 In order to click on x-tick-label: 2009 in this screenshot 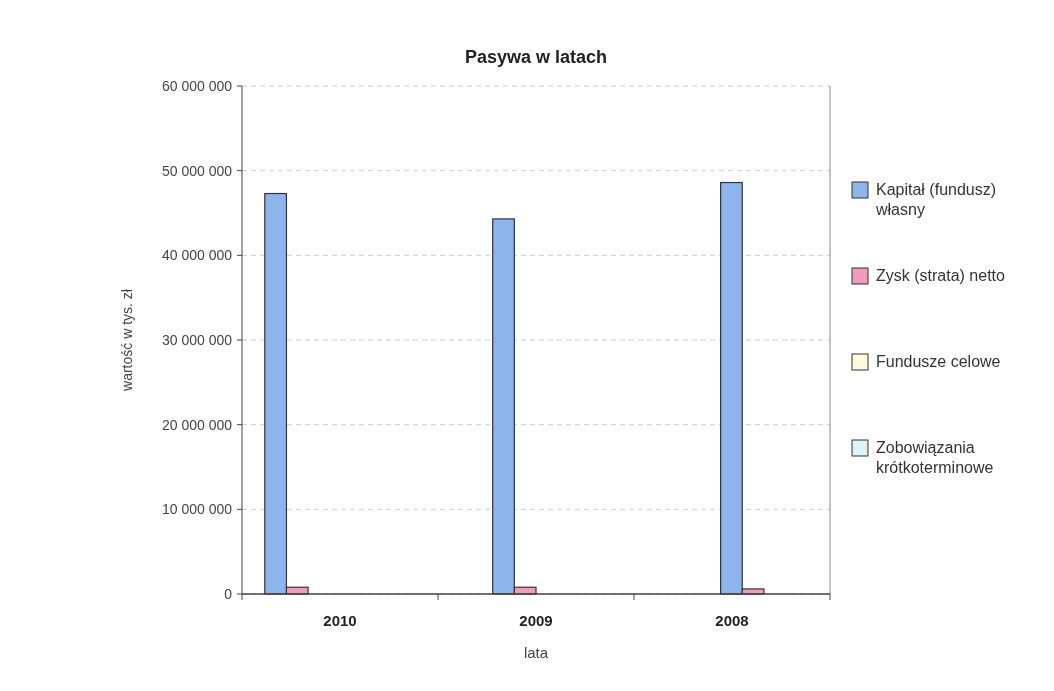, I will do `click(536, 620)`.